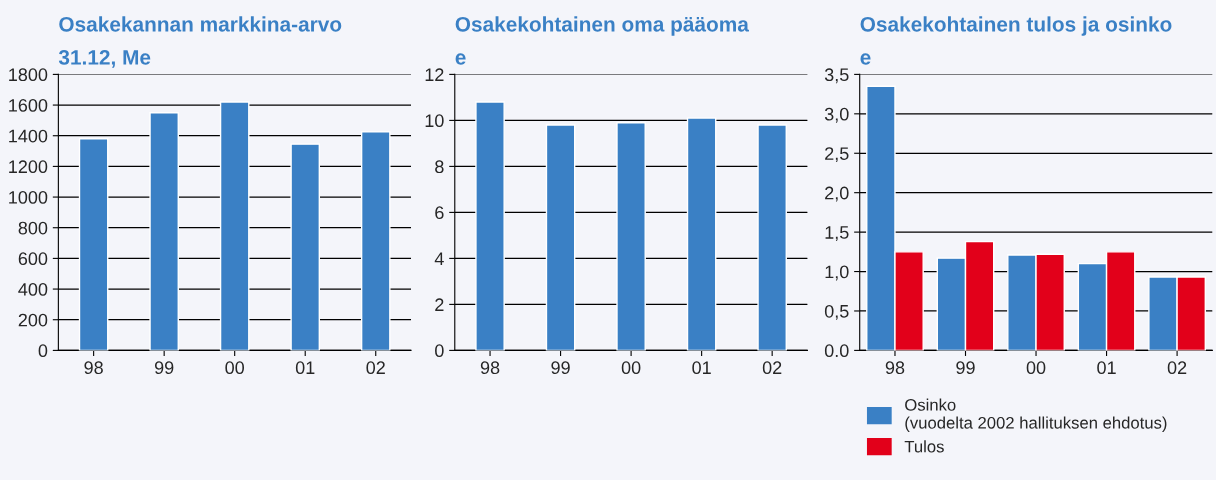 The image size is (1216, 480). Describe the element at coordinates (837, 155) in the screenshot. I see `y-tick-label: 2,5` at that location.